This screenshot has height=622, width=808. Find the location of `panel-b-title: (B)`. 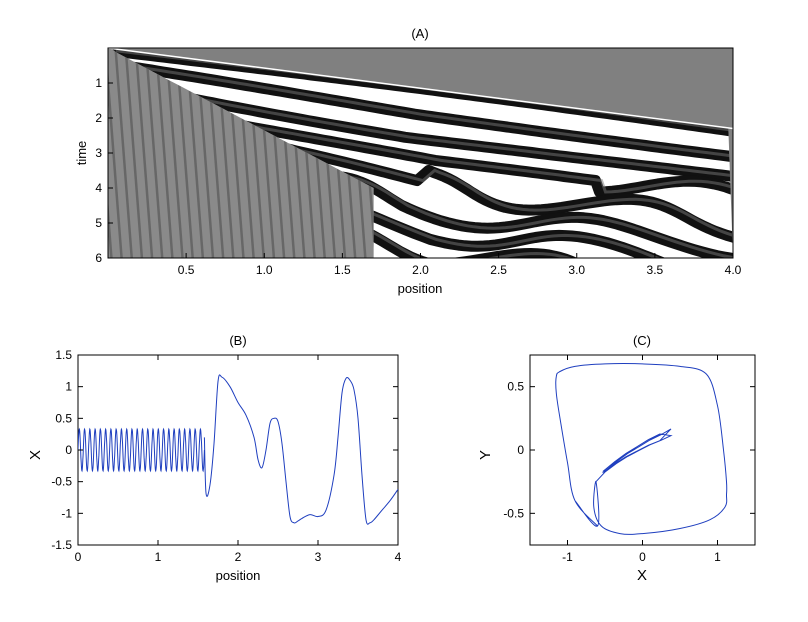

panel-b-title: (B) is located at coordinates (237, 340).